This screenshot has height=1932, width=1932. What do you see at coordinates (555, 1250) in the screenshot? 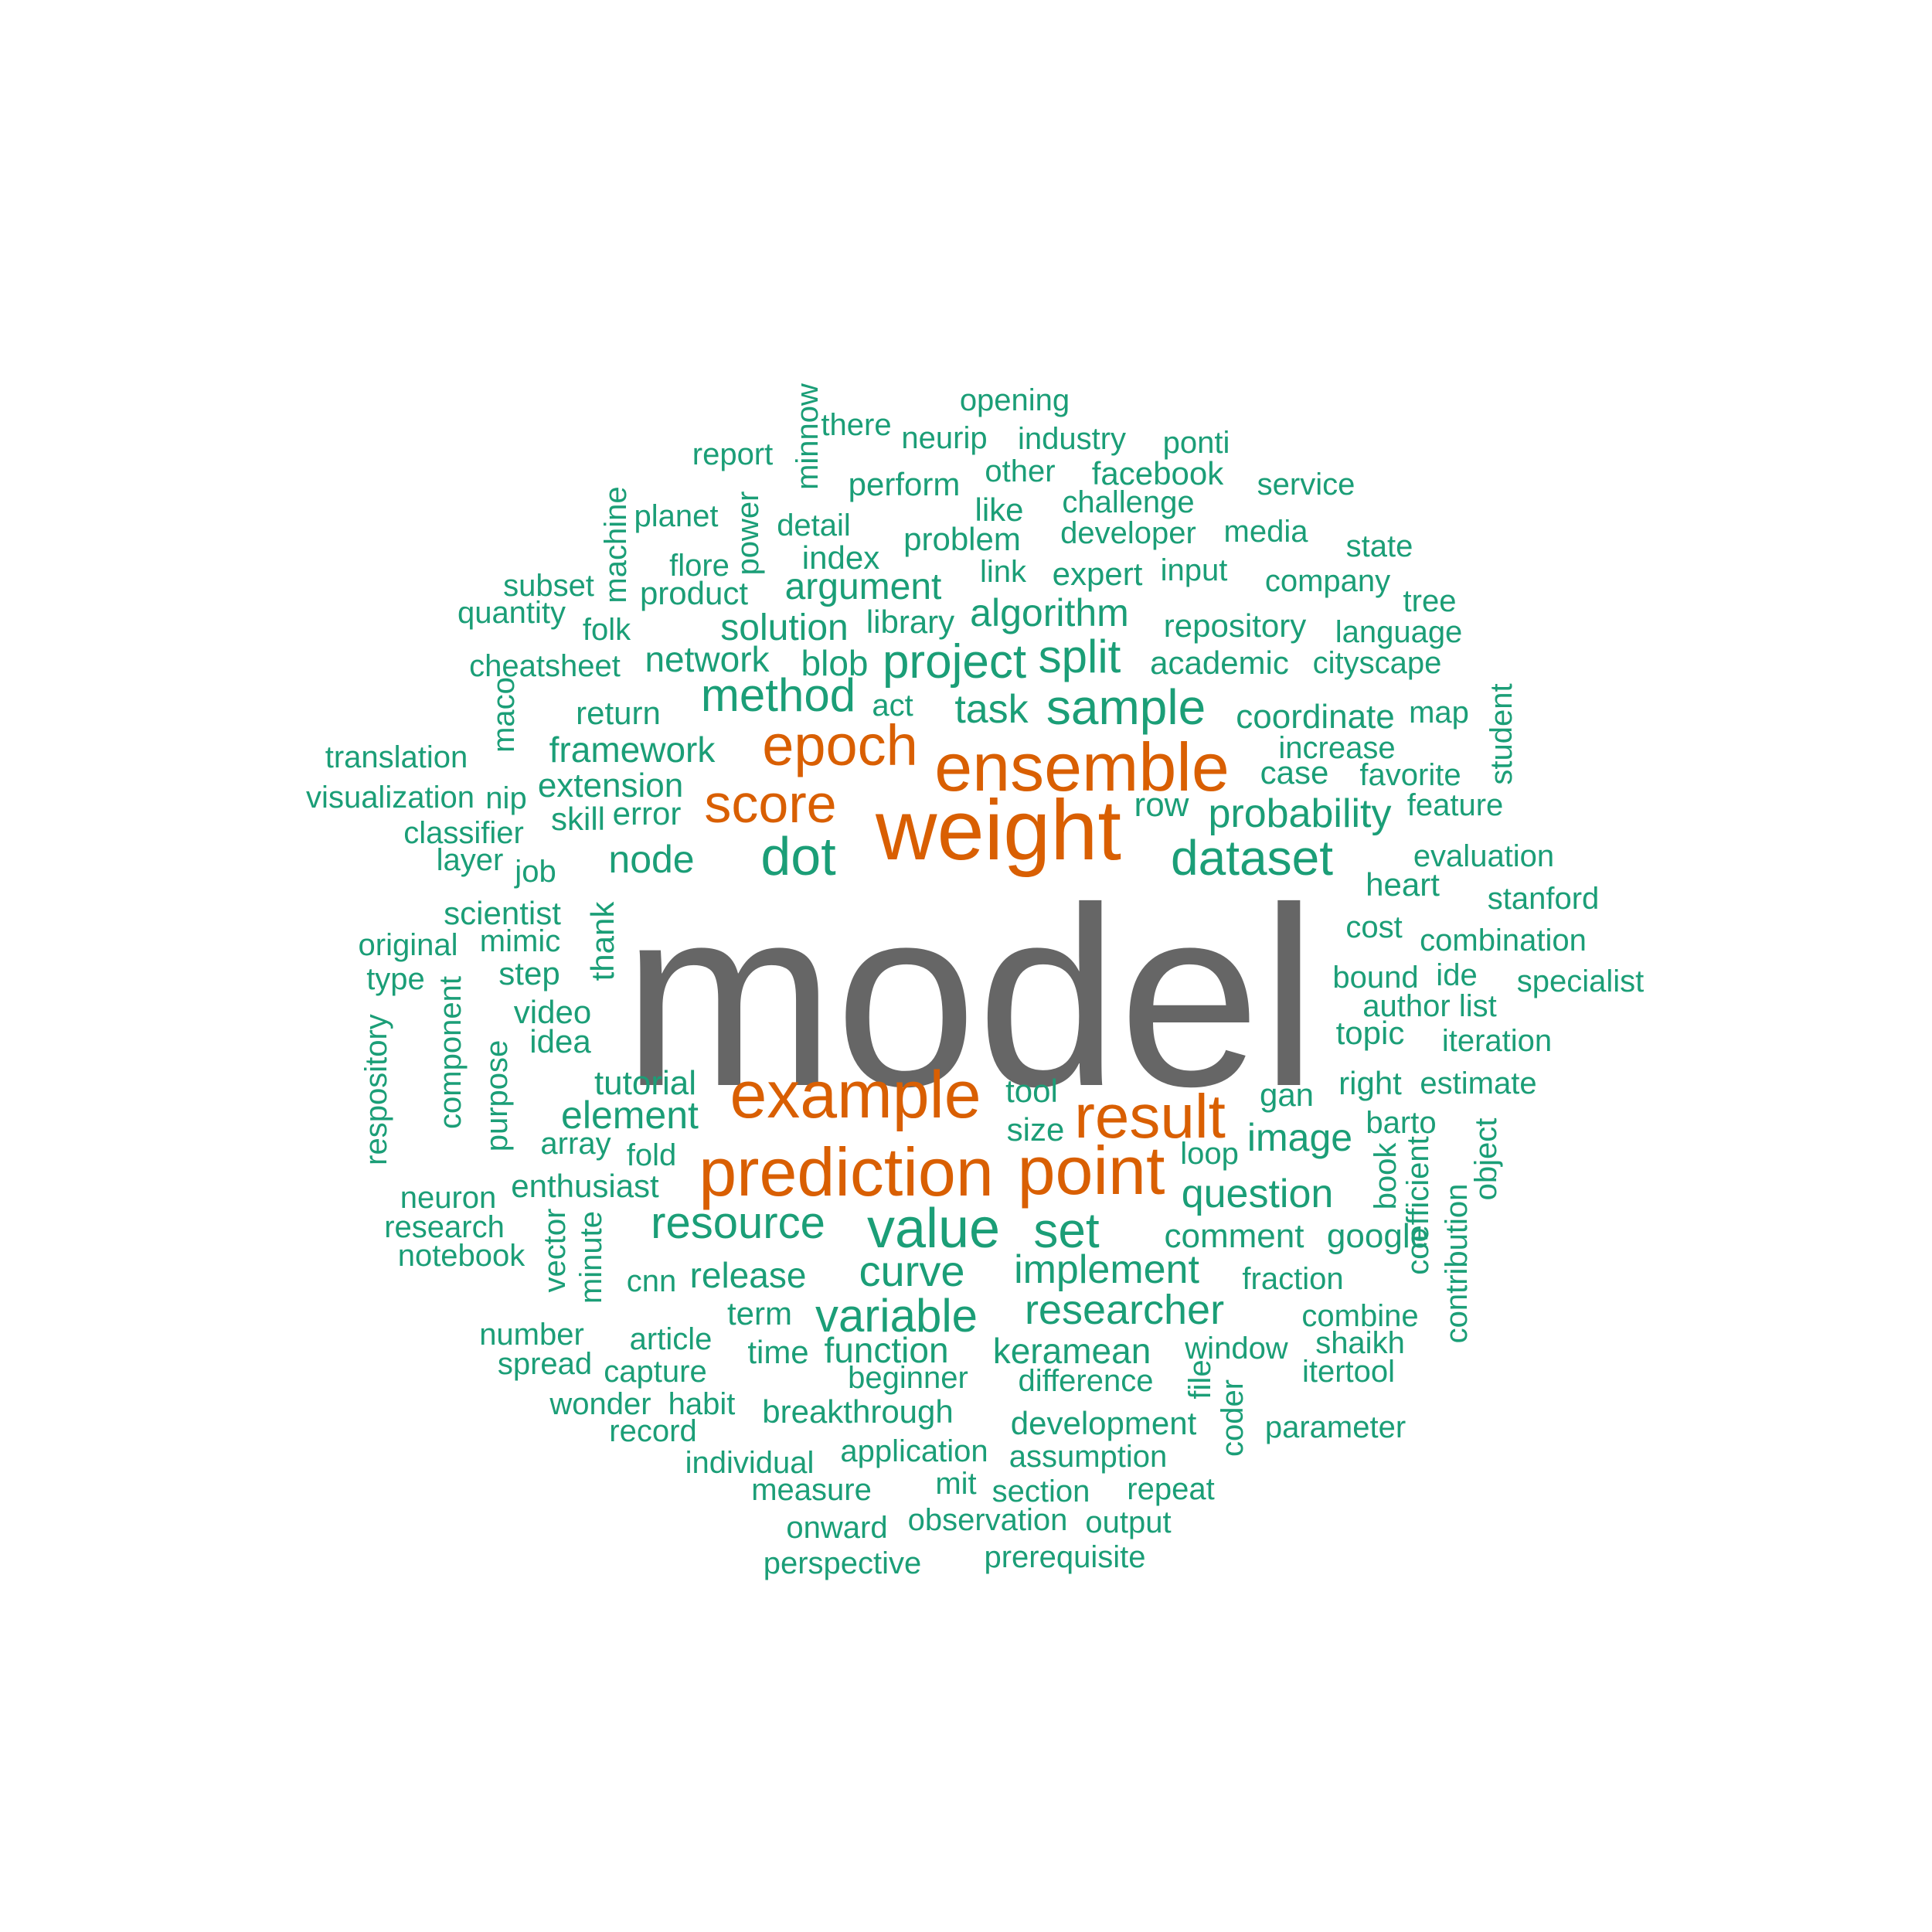
I see `word-vector: vector` at bounding box center [555, 1250].